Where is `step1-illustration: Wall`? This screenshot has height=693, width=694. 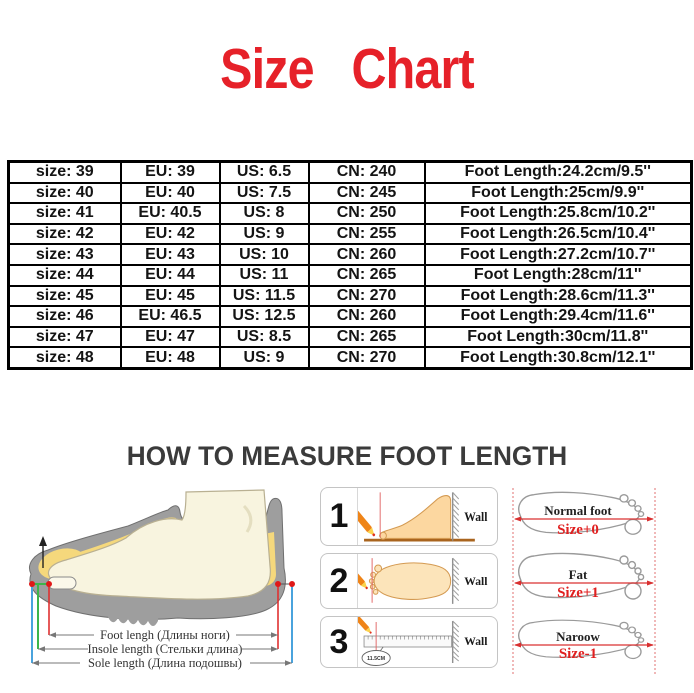
step1-illustration: Wall is located at coordinates (423, 516).